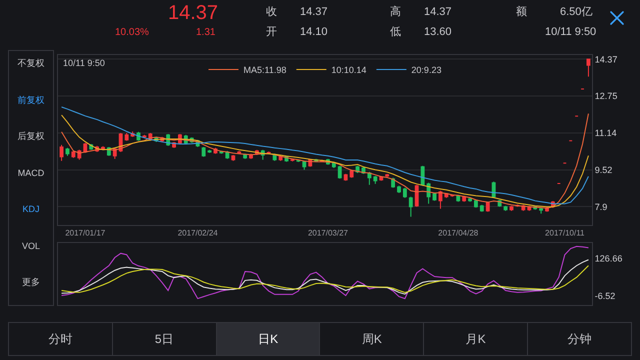 This screenshot has height=360, width=640. I want to click on text: 高, so click(395, 12).